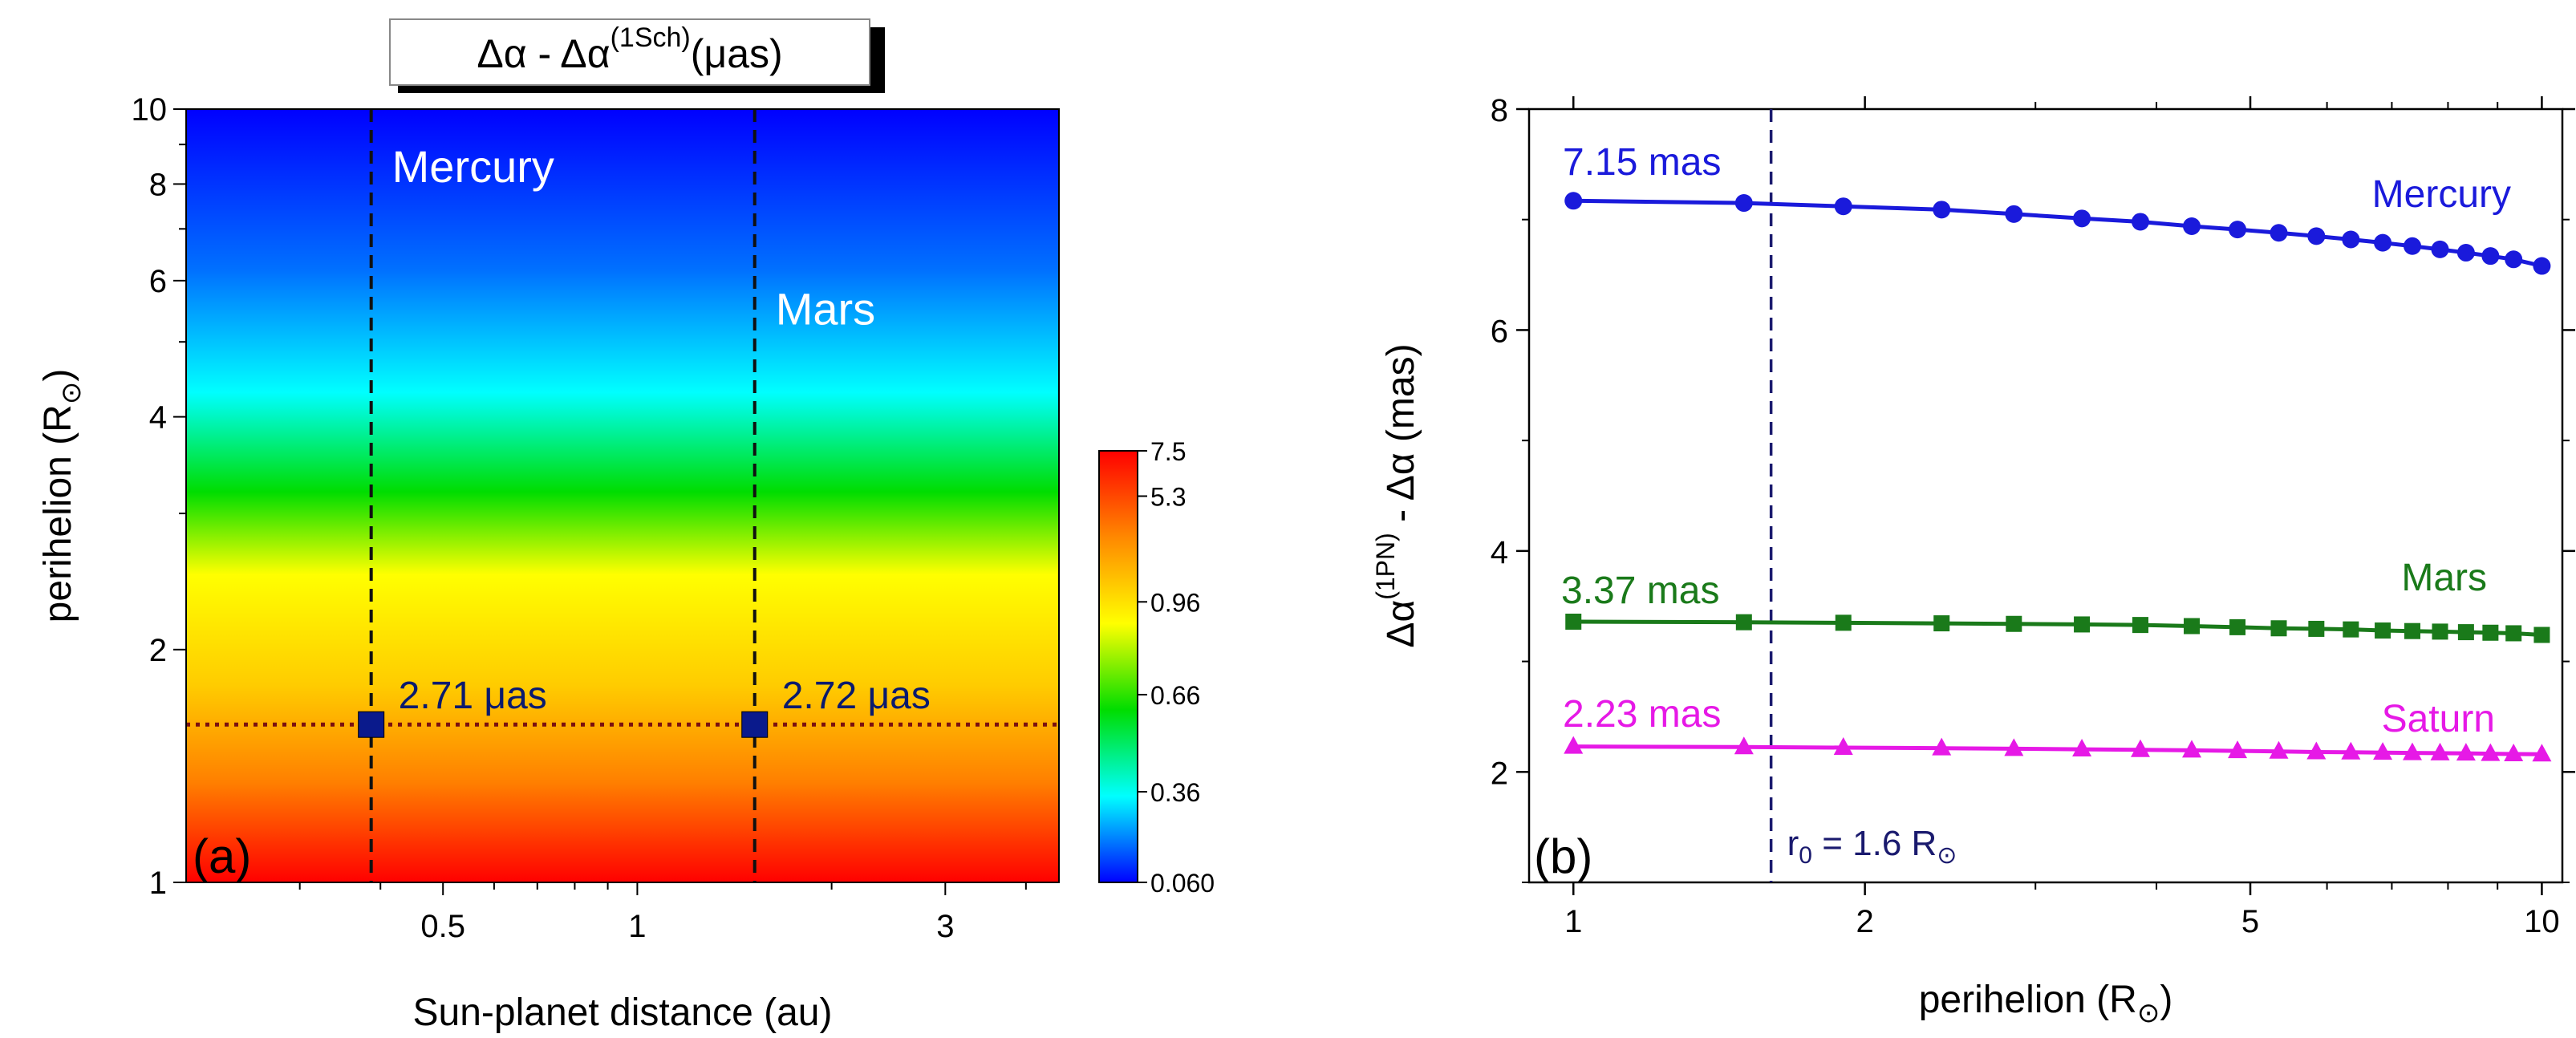  I want to click on value-label-1: 2.71 μas, so click(473, 696).